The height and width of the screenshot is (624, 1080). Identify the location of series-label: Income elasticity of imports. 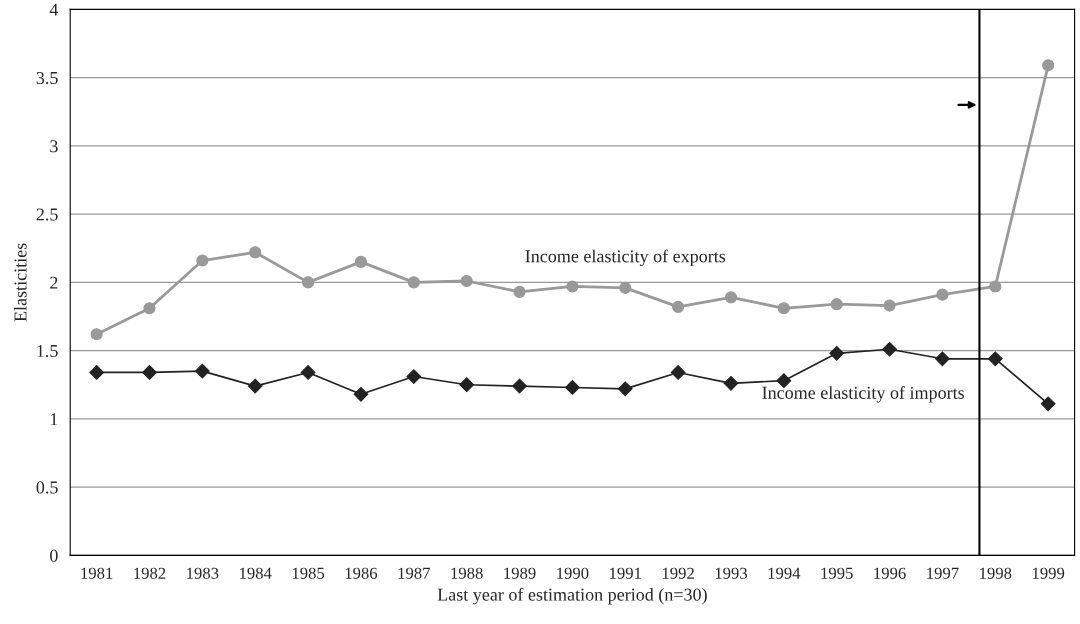
(863, 394).